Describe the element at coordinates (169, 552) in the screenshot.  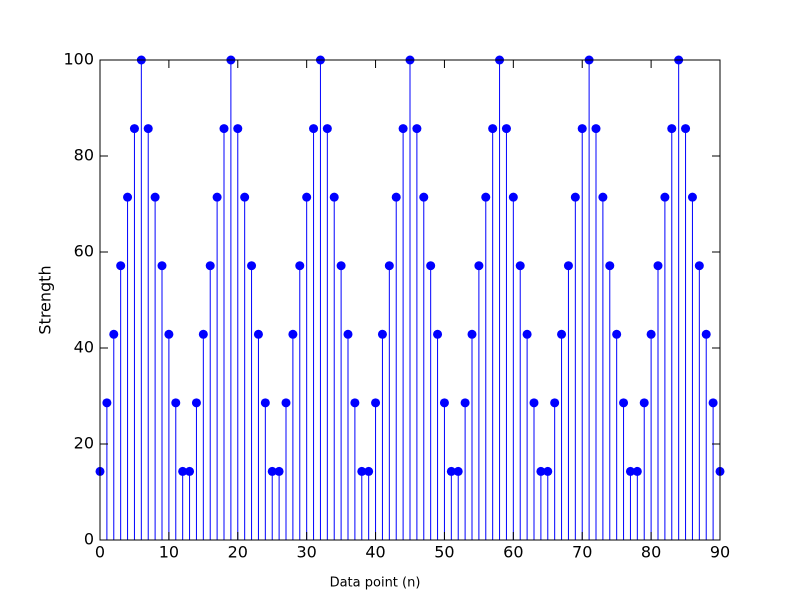
I see `x-tick-label: 10` at that location.